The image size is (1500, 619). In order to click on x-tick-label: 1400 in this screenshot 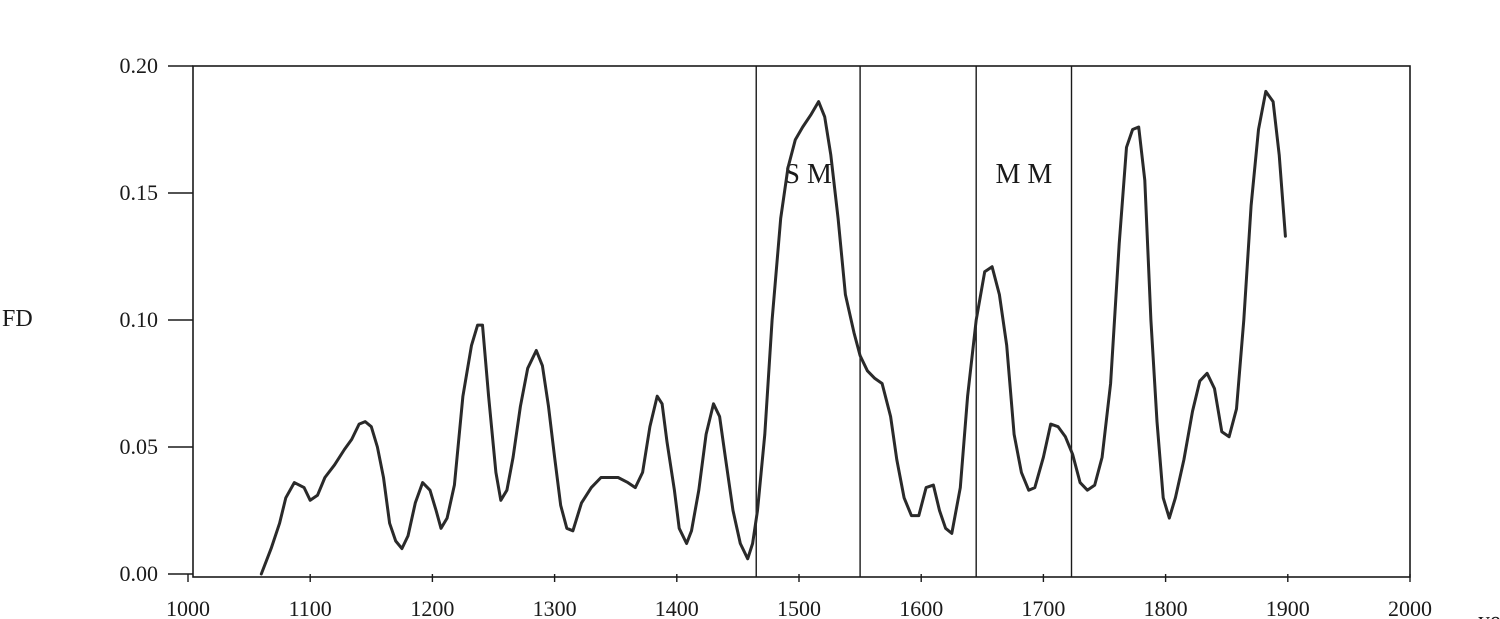, I will do `click(677, 607)`.